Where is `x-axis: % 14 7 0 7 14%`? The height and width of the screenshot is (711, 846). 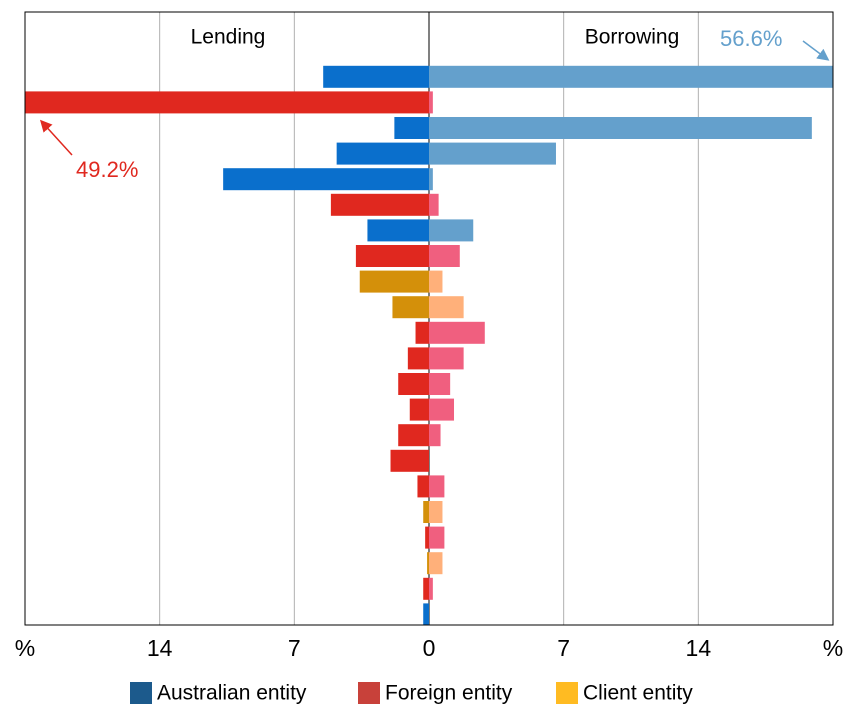
x-axis: % 14 7 0 7 14% is located at coordinates (429, 648).